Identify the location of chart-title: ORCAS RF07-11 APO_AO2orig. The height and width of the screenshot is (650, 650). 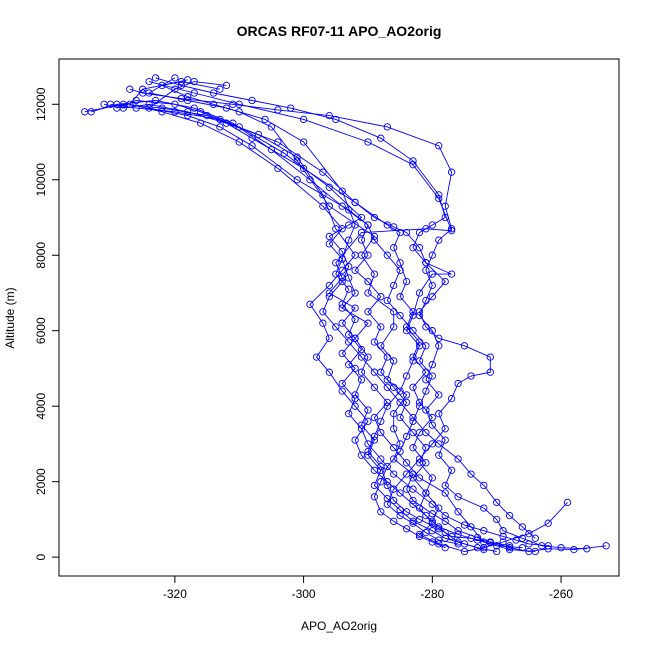
(339, 31).